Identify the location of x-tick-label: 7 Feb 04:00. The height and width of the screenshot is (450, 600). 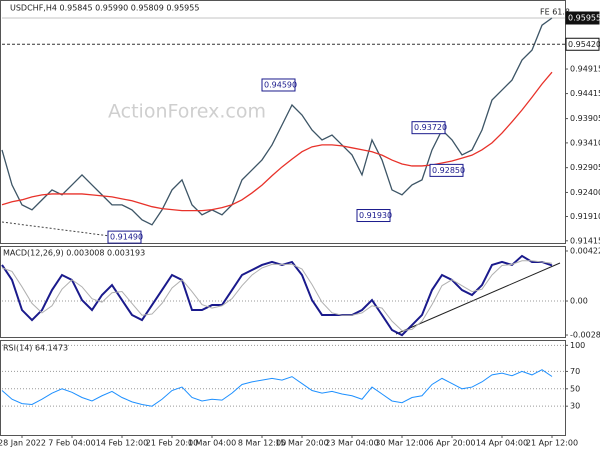
(71, 443).